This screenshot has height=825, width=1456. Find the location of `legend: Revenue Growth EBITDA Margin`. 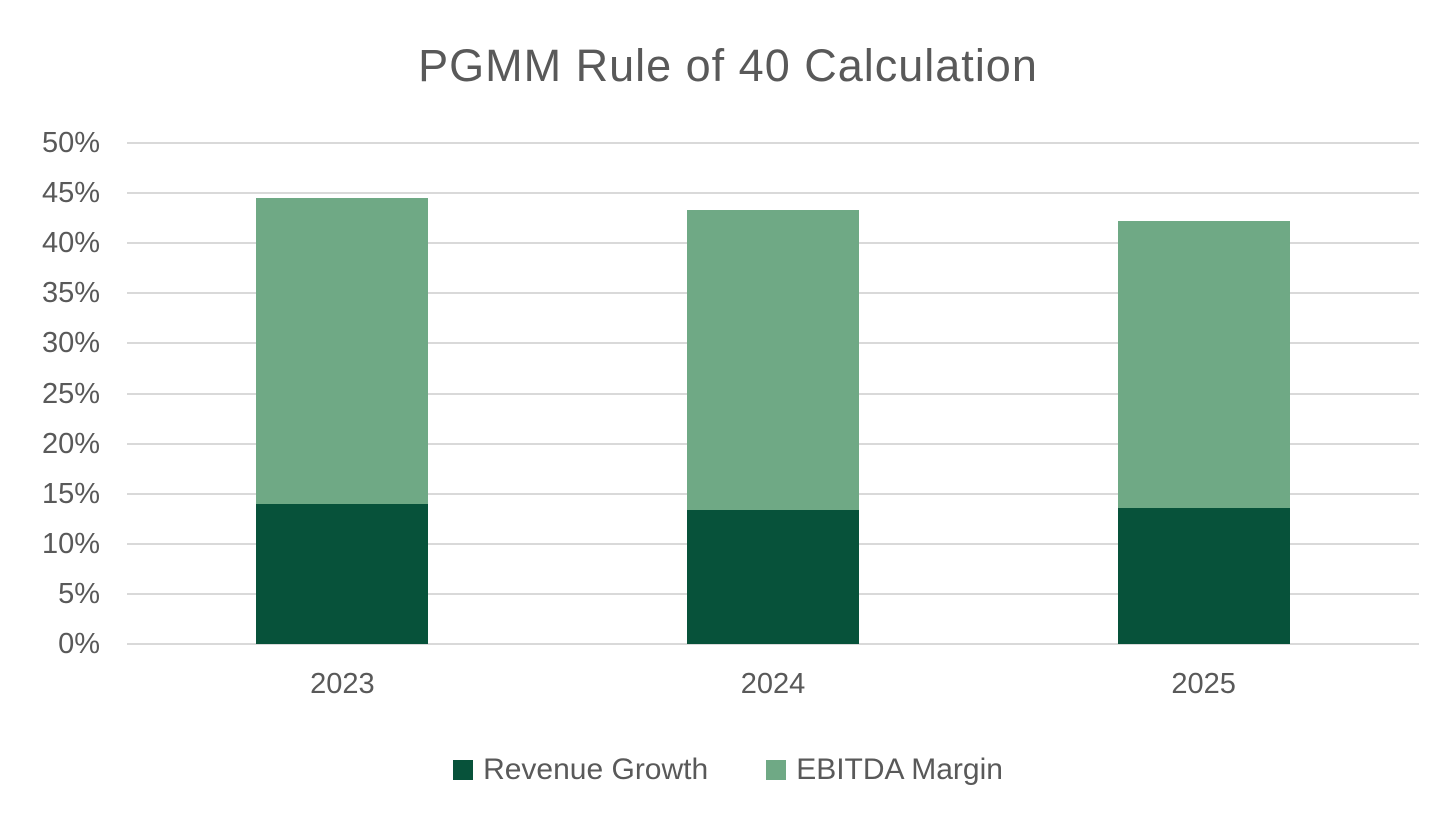

legend: Revenue Growth EBITDA Margin is located at coordinates (728, 770).